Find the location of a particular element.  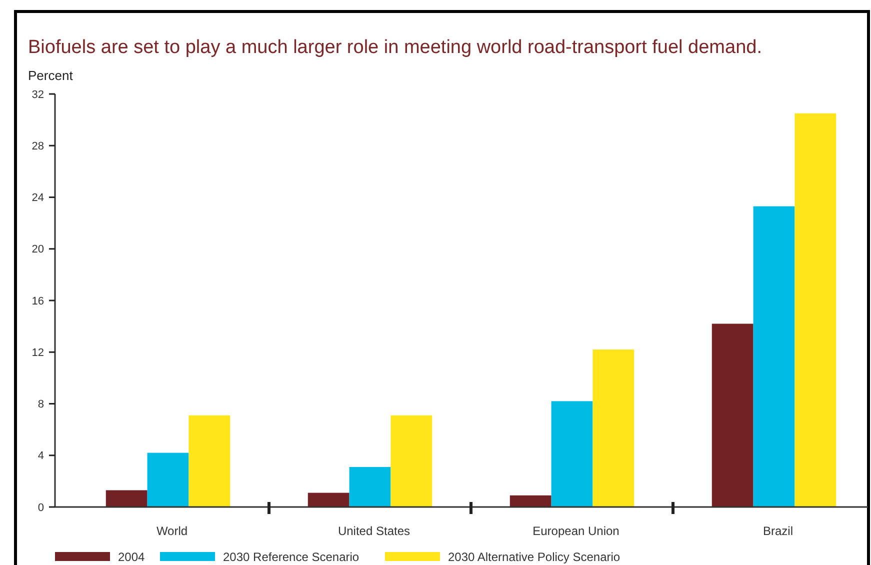

y-tick-label: 20 is located at coordinates (38, 250).